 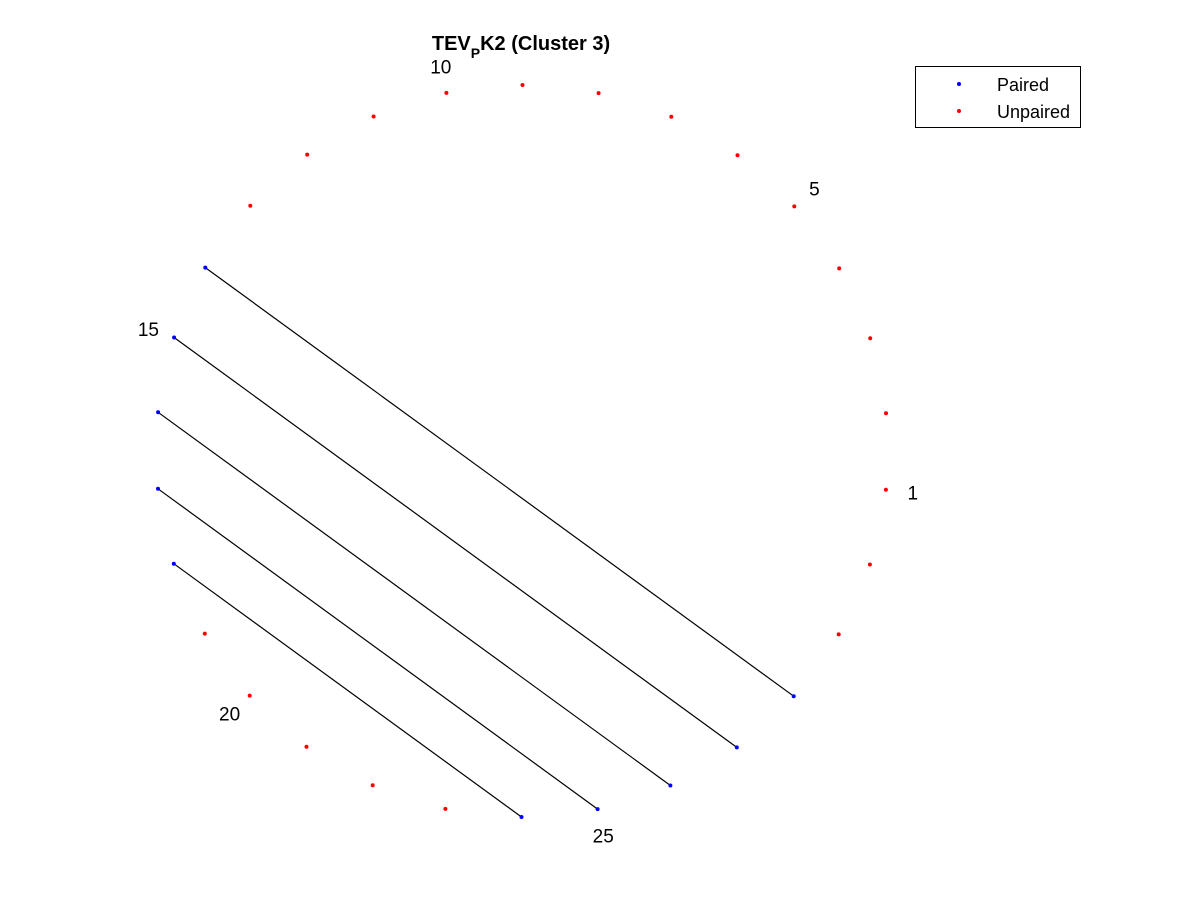 What do you see at coordinates (475, 53) in the screenshot?
I see `title-subscript: P` at bounding box center [475, 53].